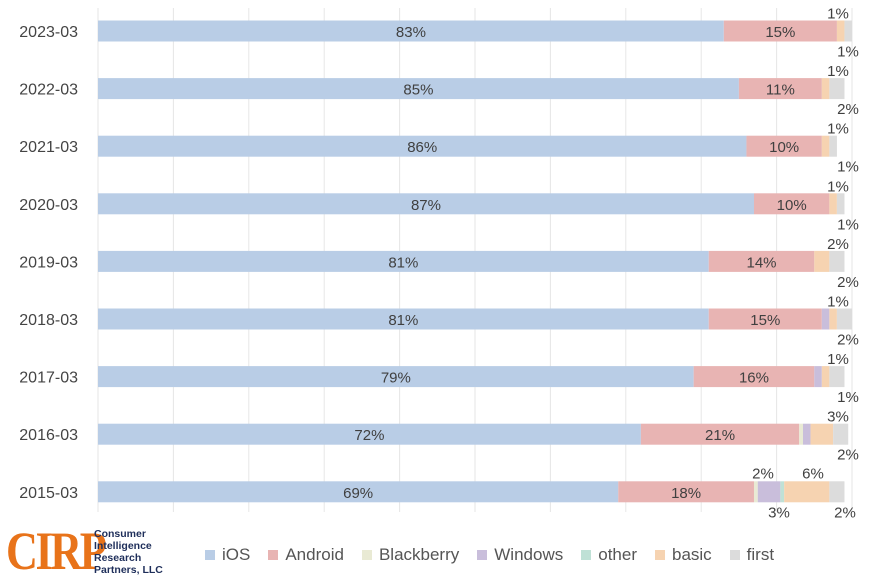 The image size is (870, 587). Describe the element at coordinates (236, 554) in the screenshot. I see `legend-label: iOS` at that location.